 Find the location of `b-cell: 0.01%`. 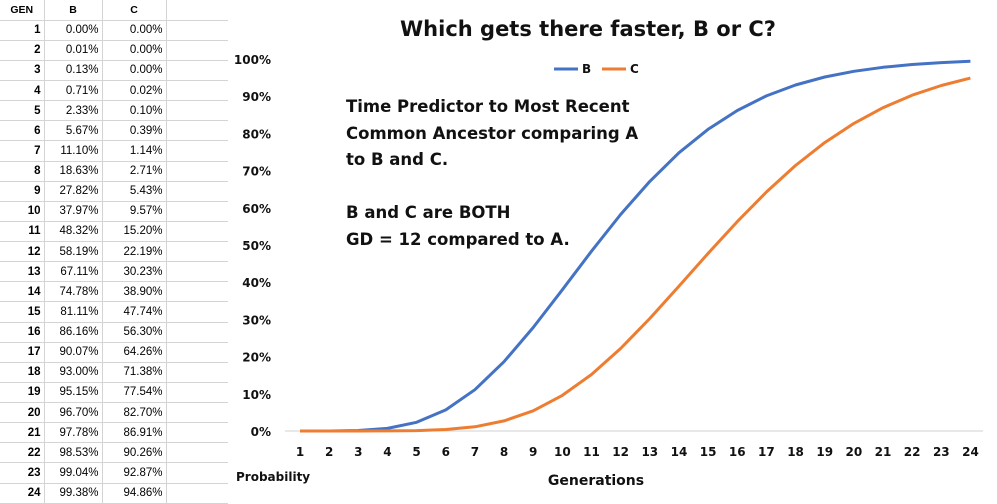

b-cell: 0.01% is located at coordinates (73, 50).